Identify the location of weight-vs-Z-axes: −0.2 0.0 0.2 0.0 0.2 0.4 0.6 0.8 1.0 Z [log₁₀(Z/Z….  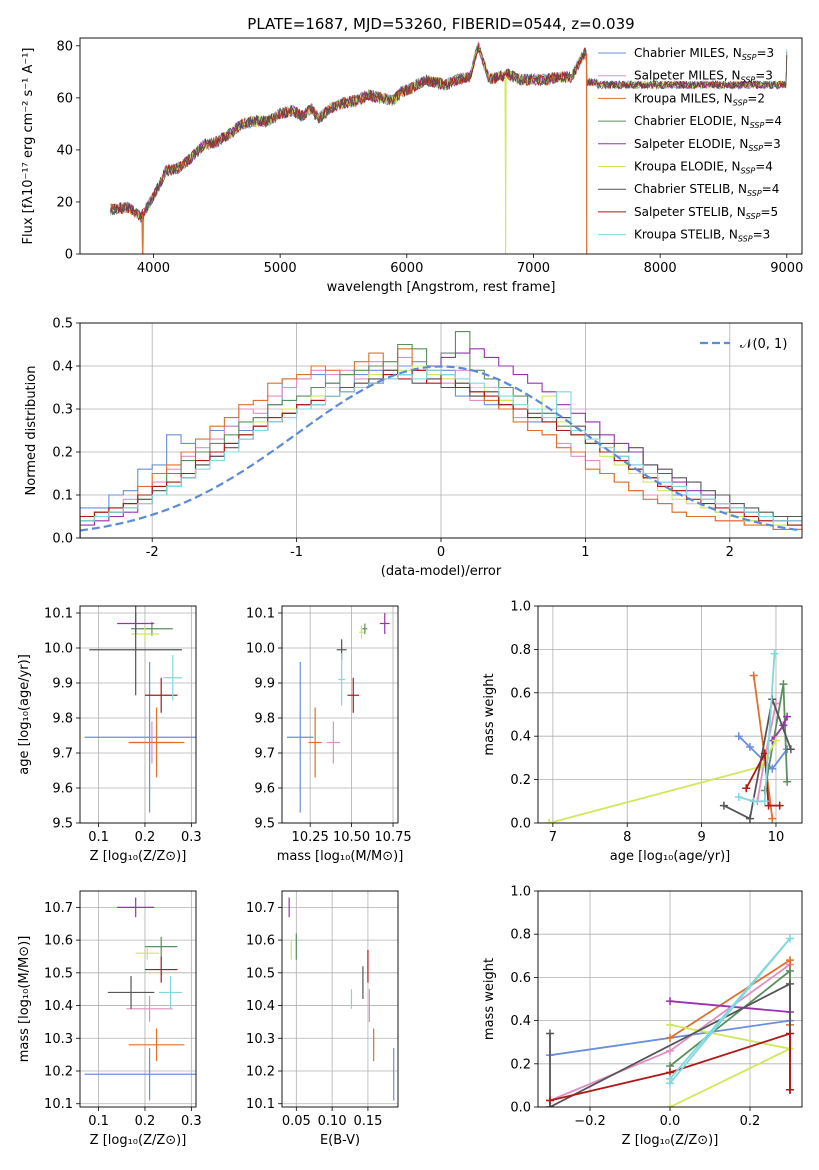
(642, 1016).